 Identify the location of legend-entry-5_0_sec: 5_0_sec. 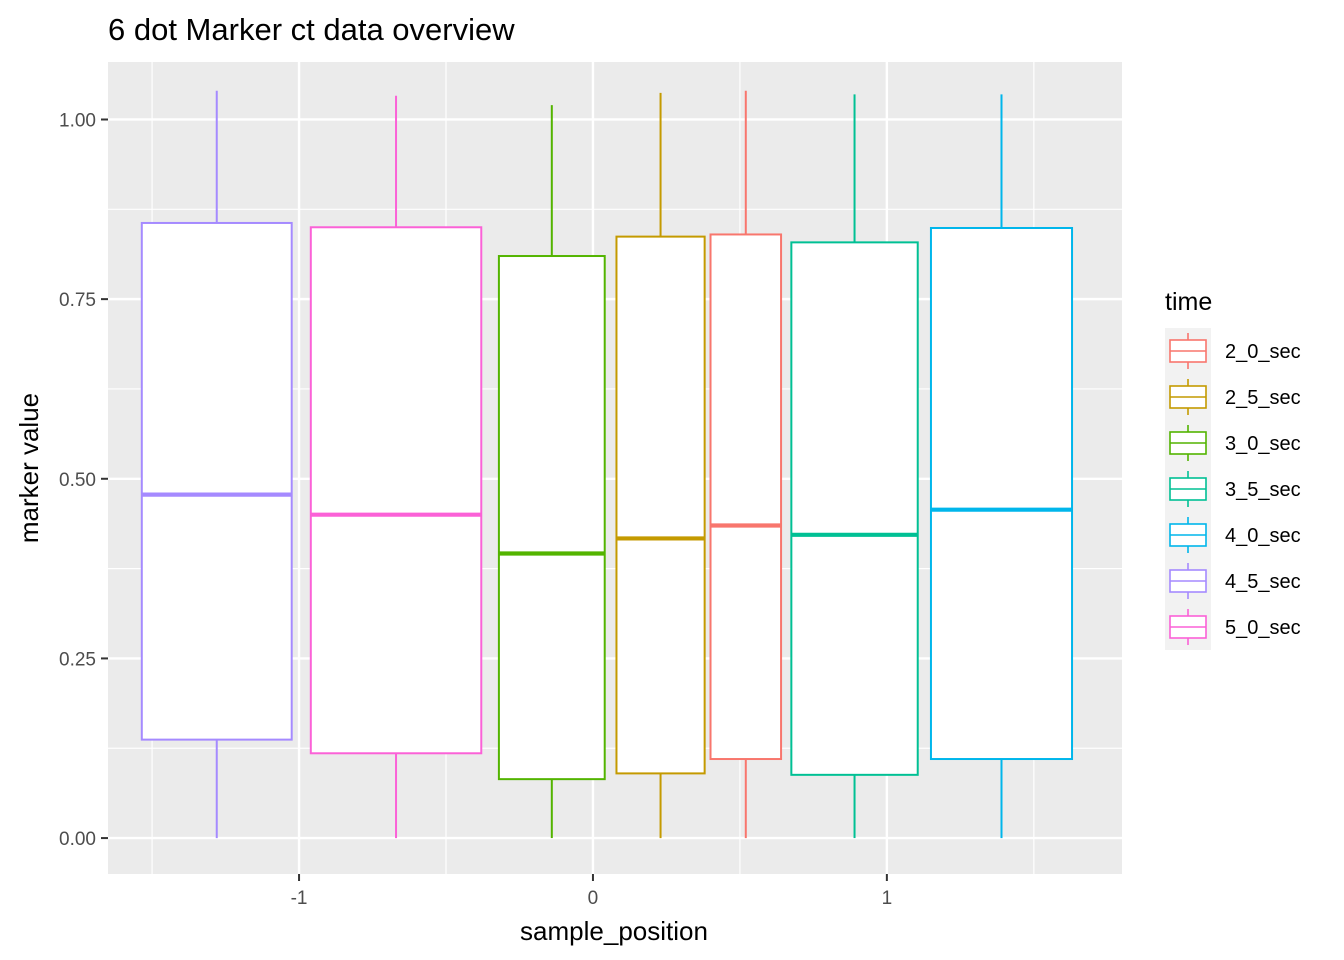
(1235, 627).